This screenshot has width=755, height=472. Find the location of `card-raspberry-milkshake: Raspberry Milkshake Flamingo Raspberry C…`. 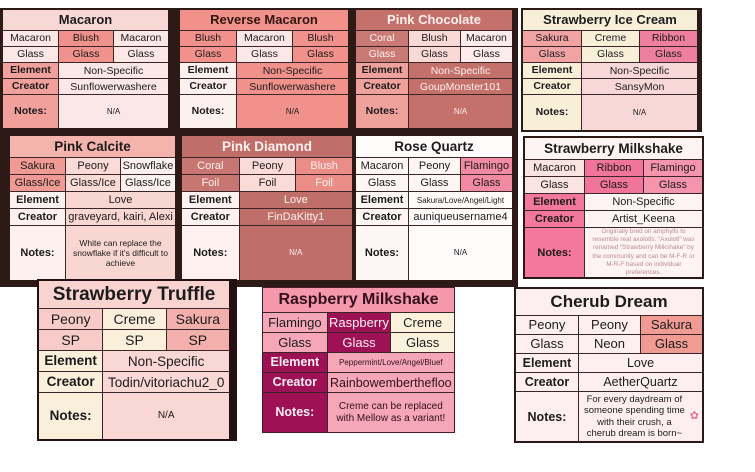

card-raspberry-milkshake: Raspberry Milkshake Flamingo Raspberry C… is located at coordinates (358, 360).